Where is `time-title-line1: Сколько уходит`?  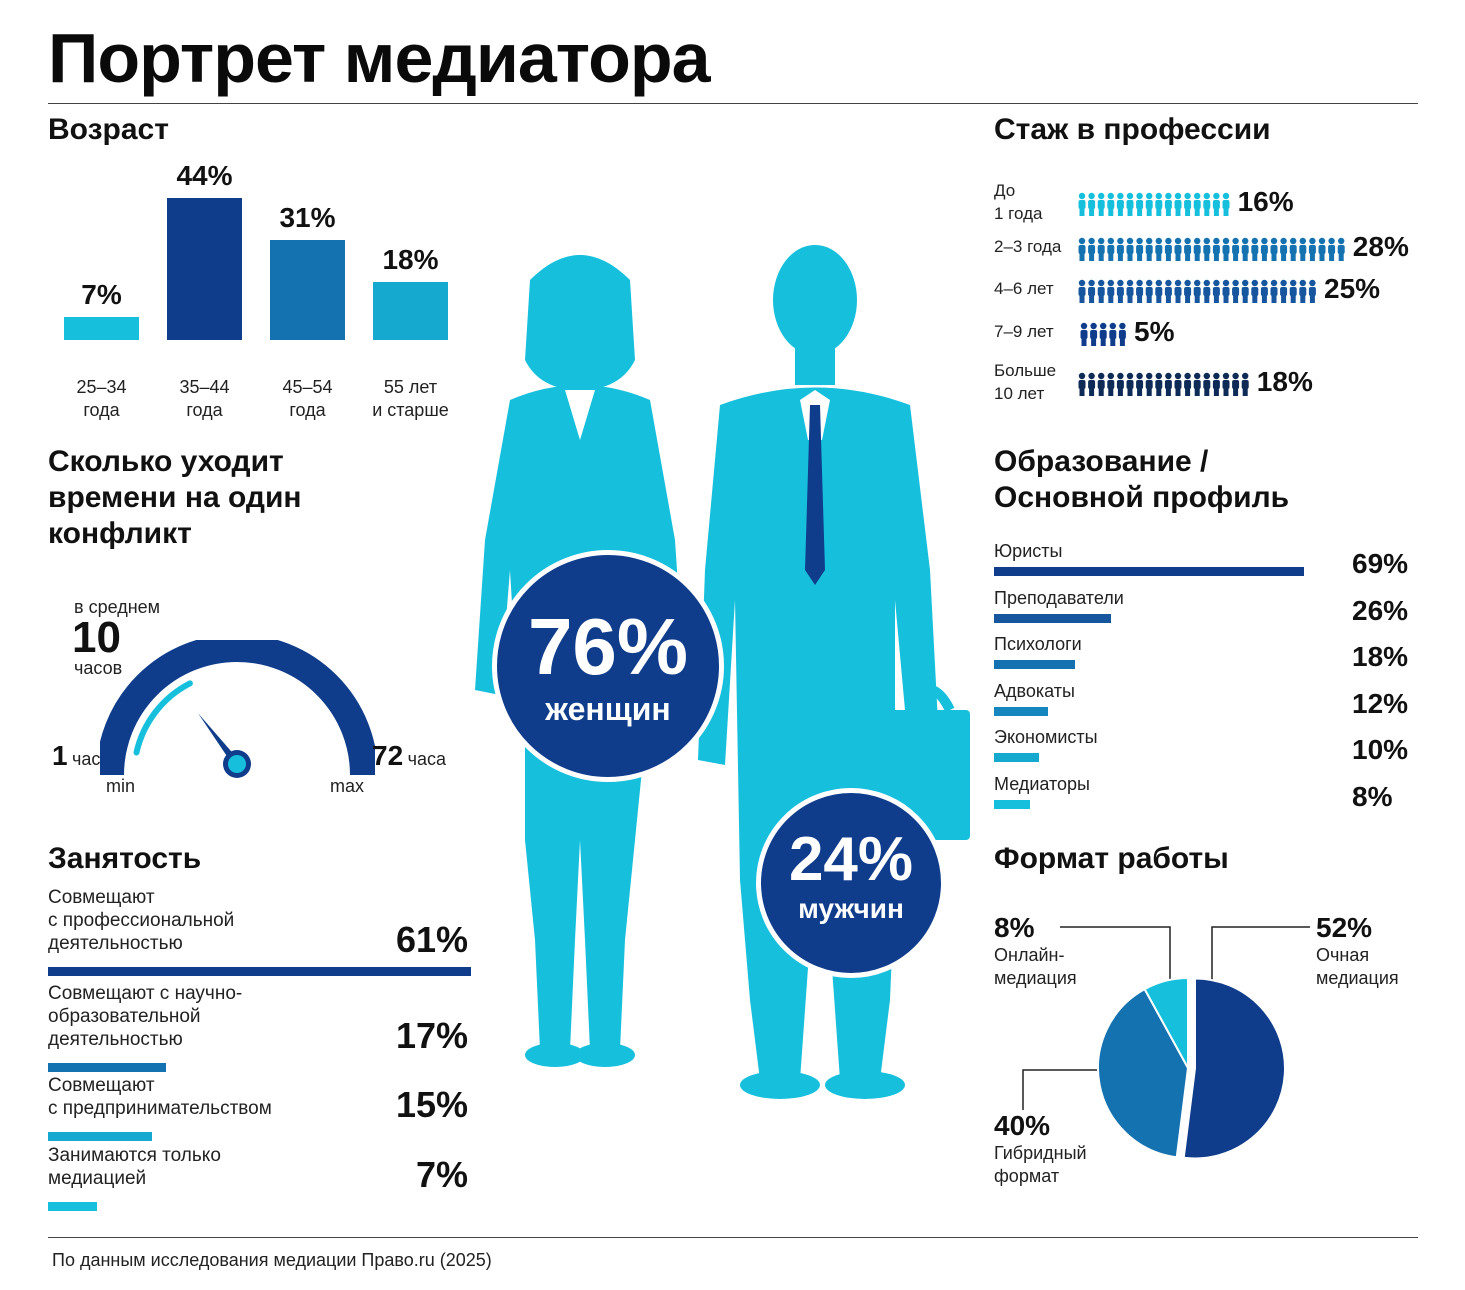 time-title-line1: Сколько уходит is located at coordinates (166, 461).